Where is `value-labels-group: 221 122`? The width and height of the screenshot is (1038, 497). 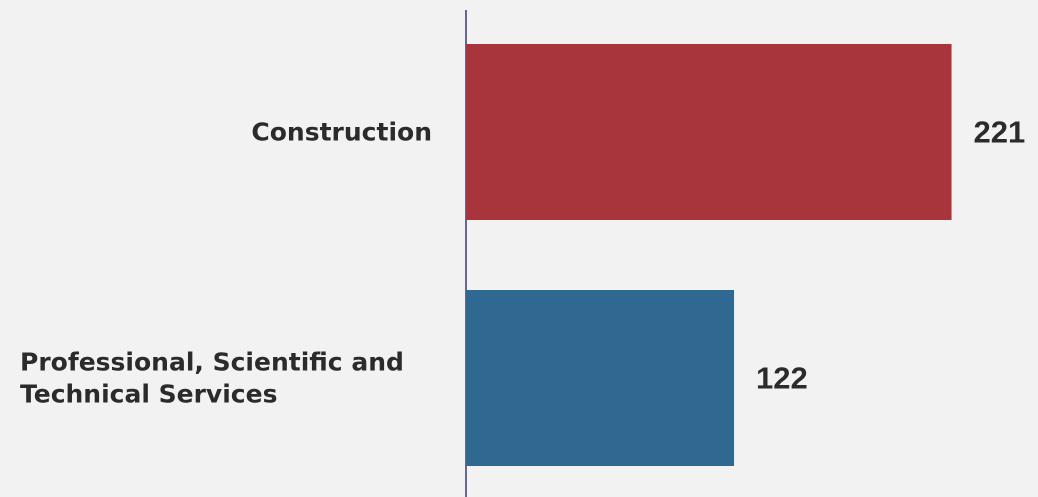 value-labels-group: 221 122 is located at coordinates (890, 255).